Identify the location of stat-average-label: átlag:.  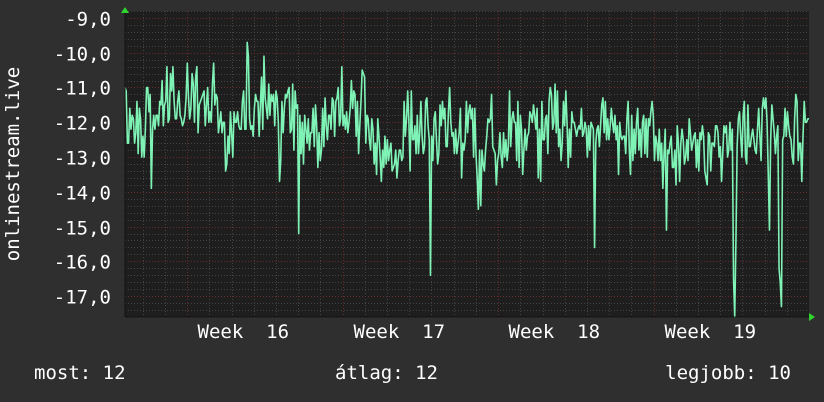
(369, 373).